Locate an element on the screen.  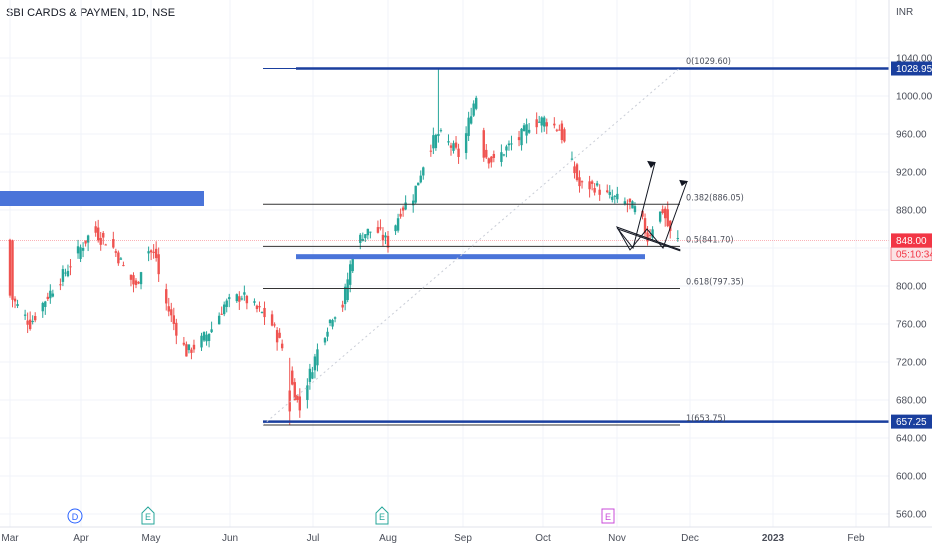
price-tick-label: 720.00 is located at coordinates (911, 363).